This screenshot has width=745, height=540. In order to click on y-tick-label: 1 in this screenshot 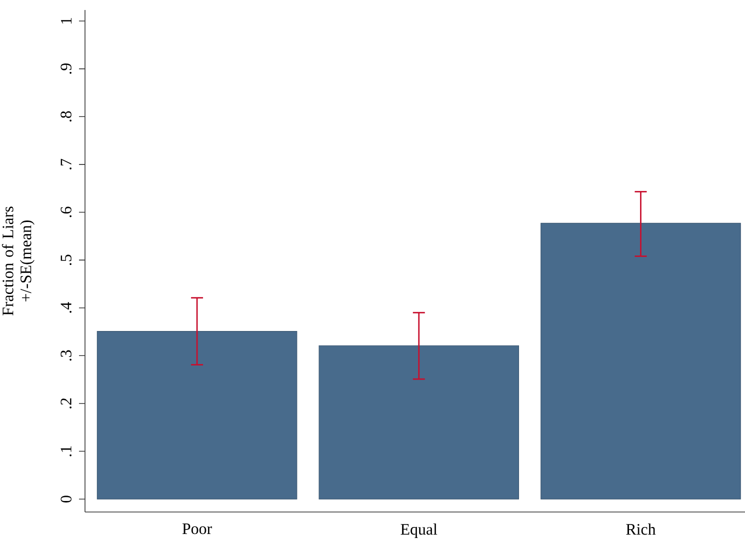, I will do `click(66, 21)`.